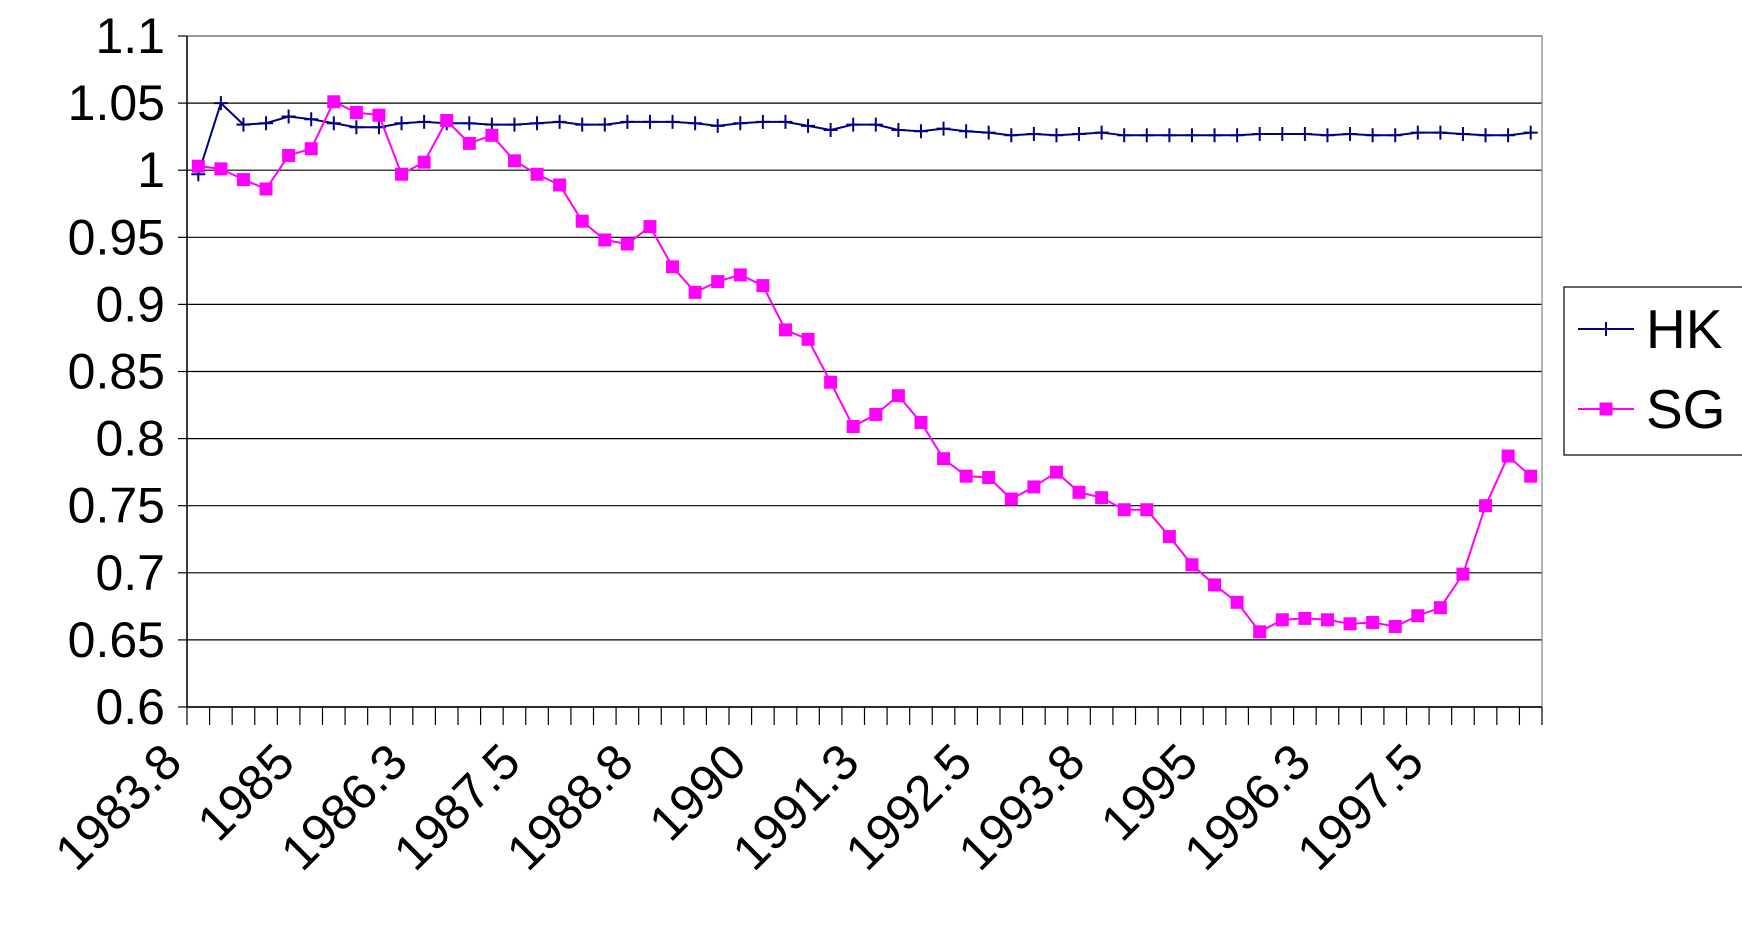 The image size is (1742, 933). What do you see at coordinates (151, 170) in the screenshot?
I see `y-tick-label: 1` at bounding box center [151, 170].